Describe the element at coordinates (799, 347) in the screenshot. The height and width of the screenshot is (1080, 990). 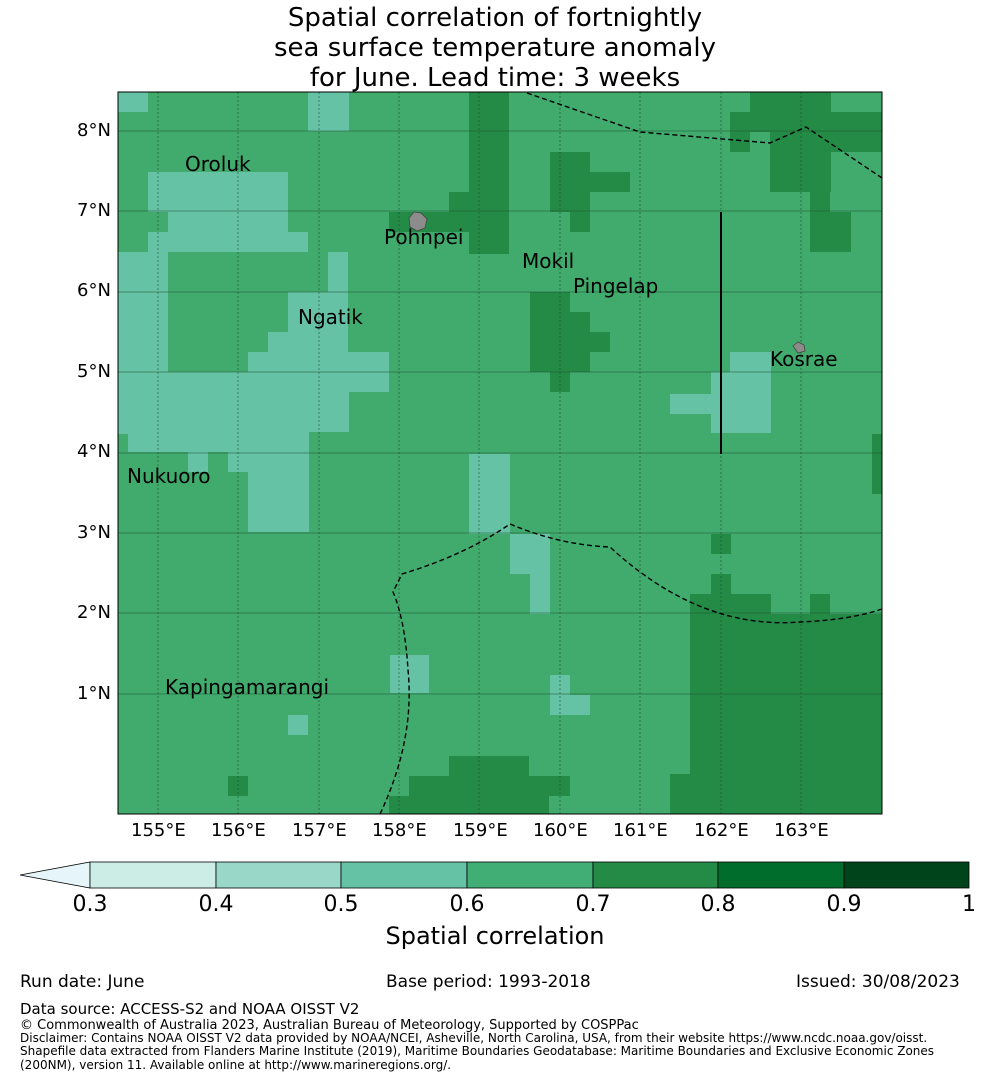
I see `kosrae-island-shape` at that location.